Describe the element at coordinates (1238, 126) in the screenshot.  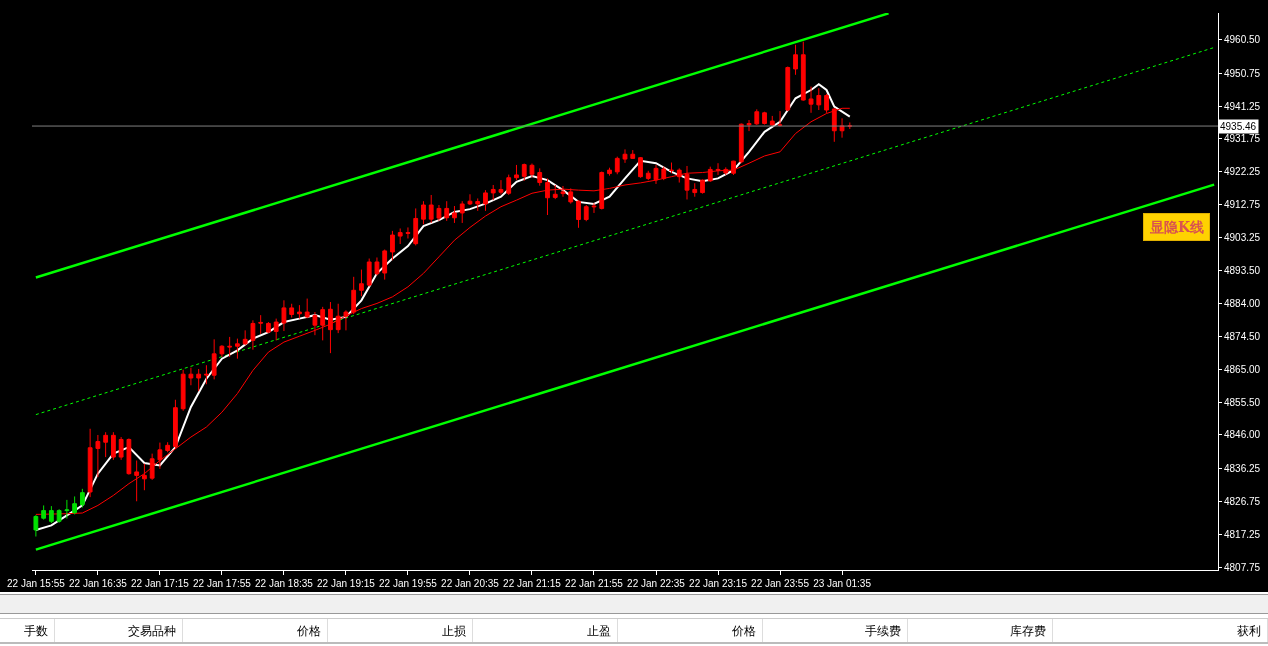
I see `ref-line-label: 4935.46` at that location.